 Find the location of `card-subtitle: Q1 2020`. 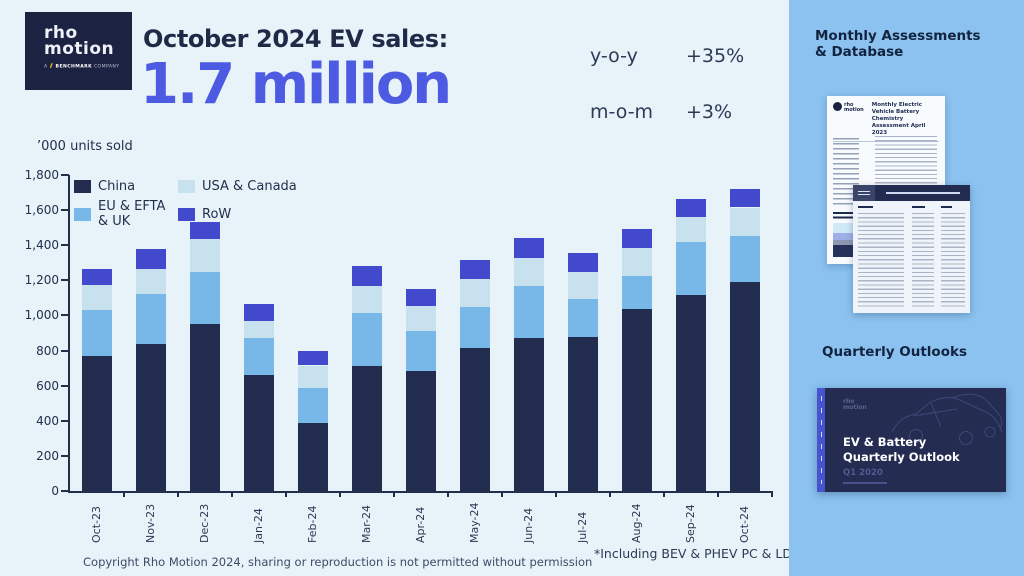

card-subtitle: Q1 2020 is located at coordinates (863, 473).